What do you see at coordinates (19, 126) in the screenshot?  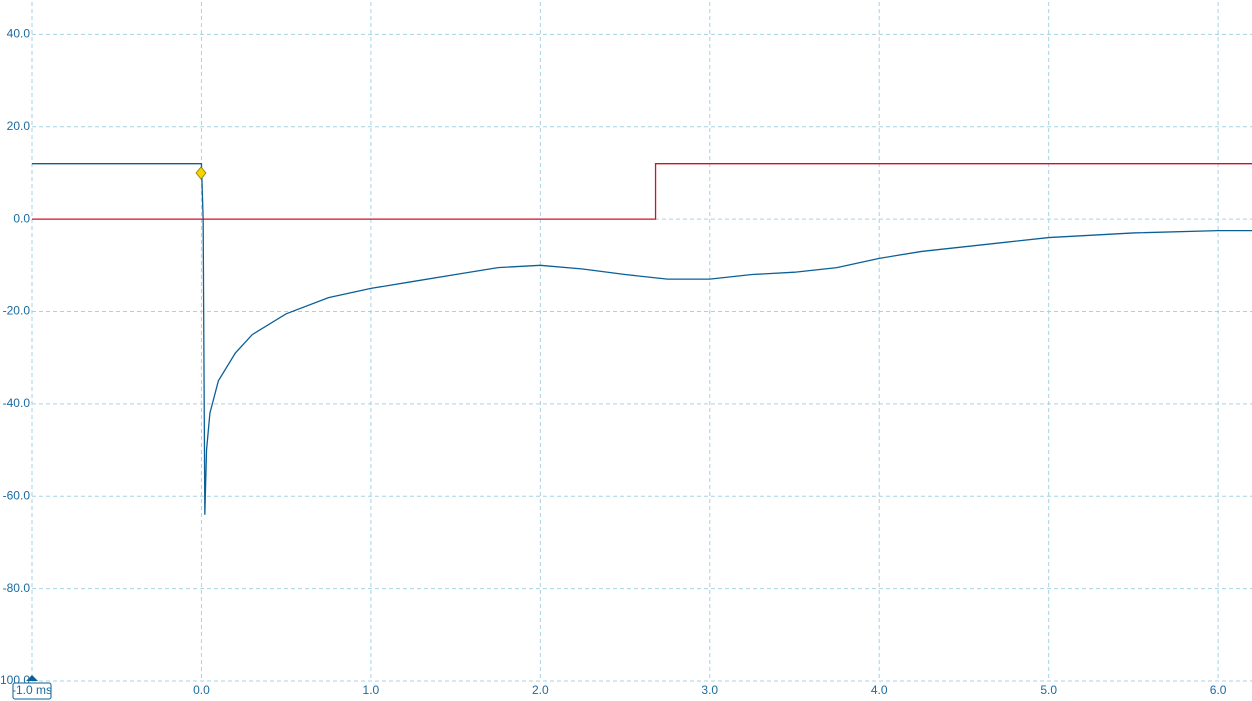 I see `y-tick-label: 20.0` at bounding box center [19, 126].